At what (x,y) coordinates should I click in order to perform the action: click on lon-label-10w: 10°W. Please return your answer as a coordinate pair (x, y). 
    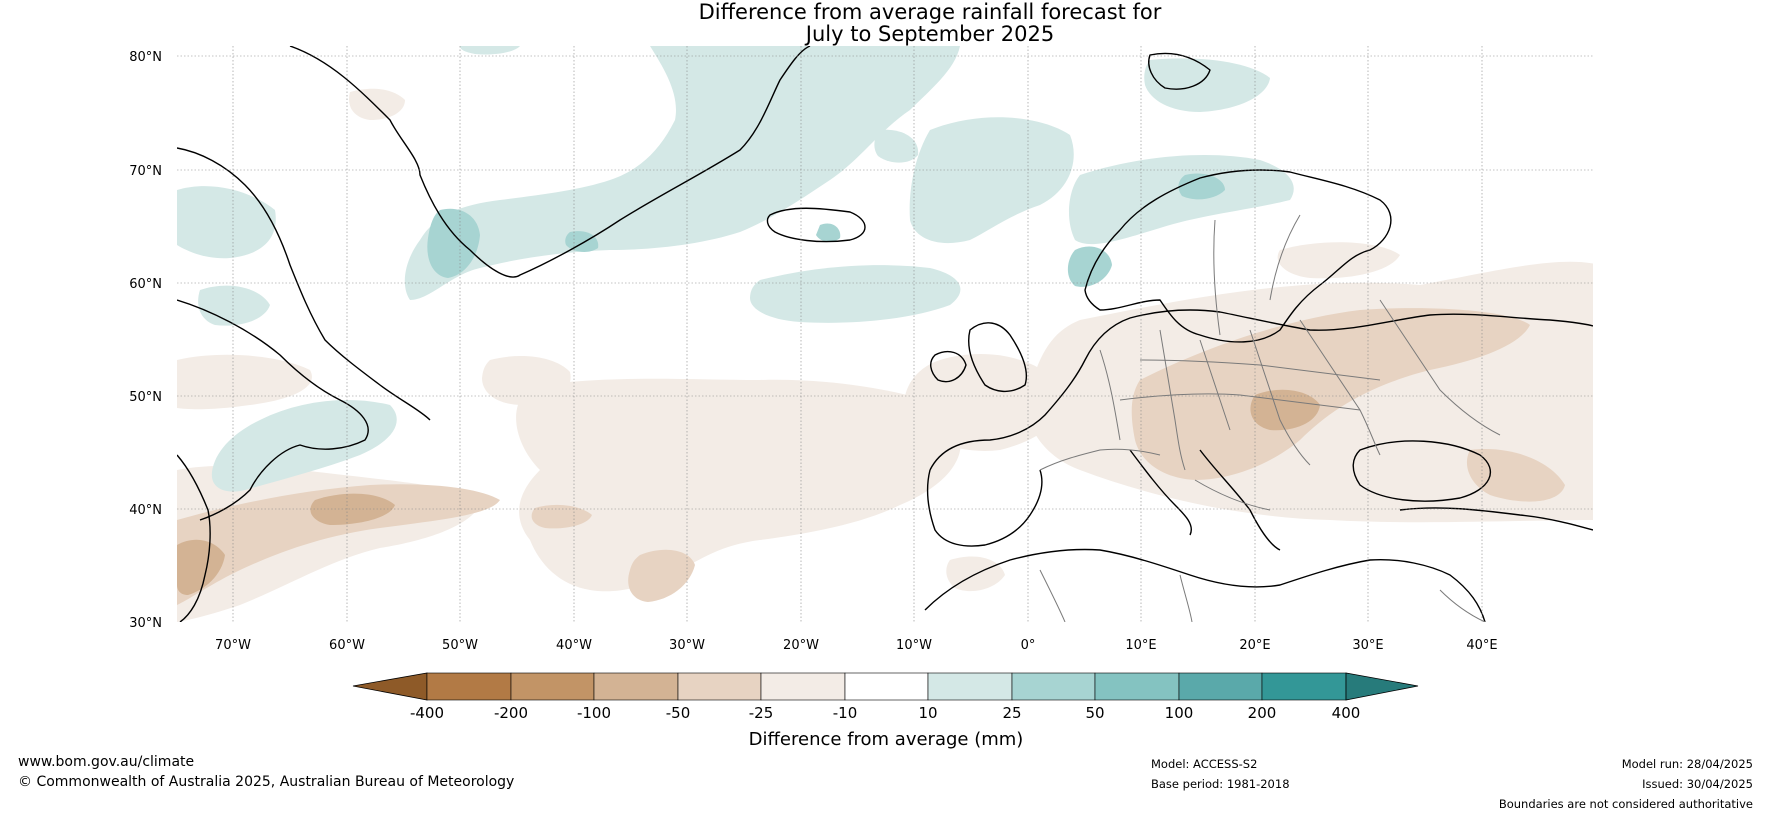
    Looking at the image, I should click on (914, 645).